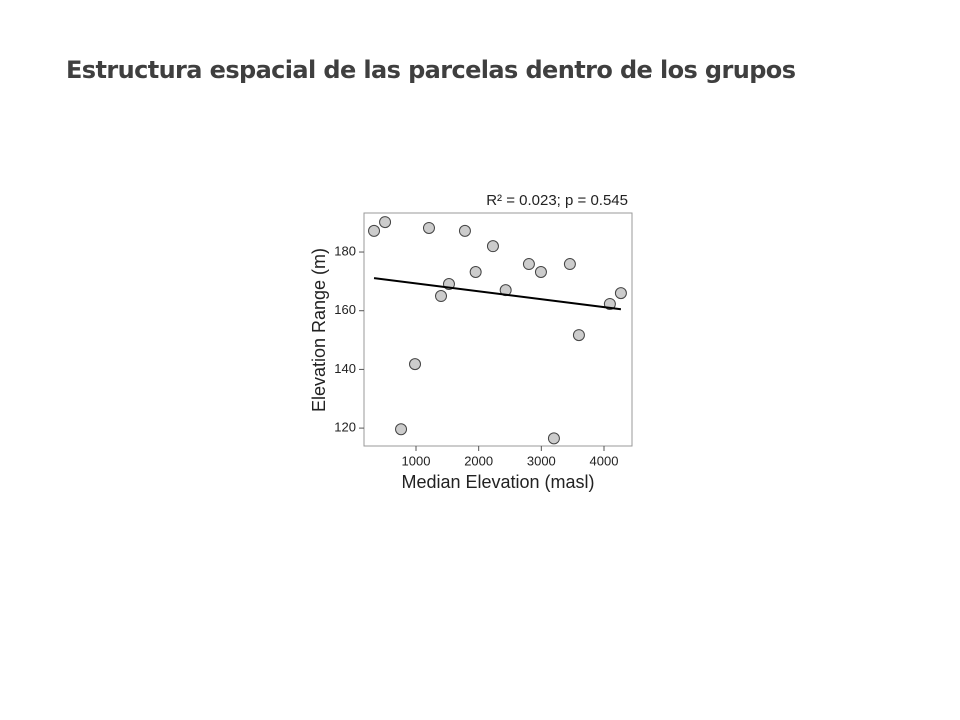 The image size is (960, 720). I want to click on x-axis-label: Median Elevation (masl), so click(497, 482).